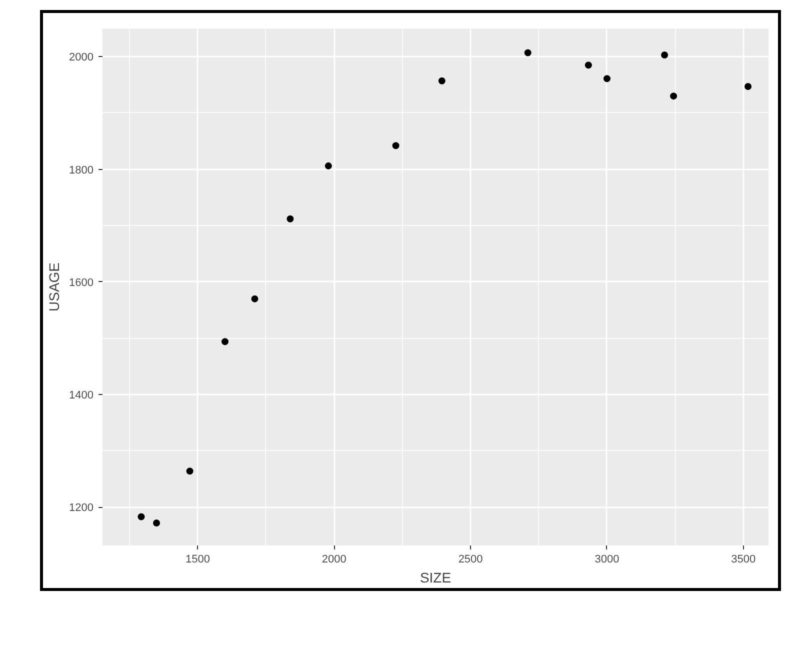  Describe the element at coordinates (81, 508) in the screenshot. I see `y-tick-label: 1200` at that location.